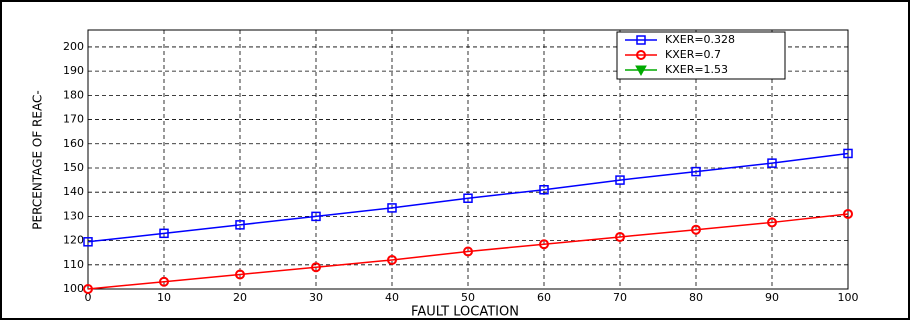  I want to click on y-tick-label: 120, so click(73, 240).